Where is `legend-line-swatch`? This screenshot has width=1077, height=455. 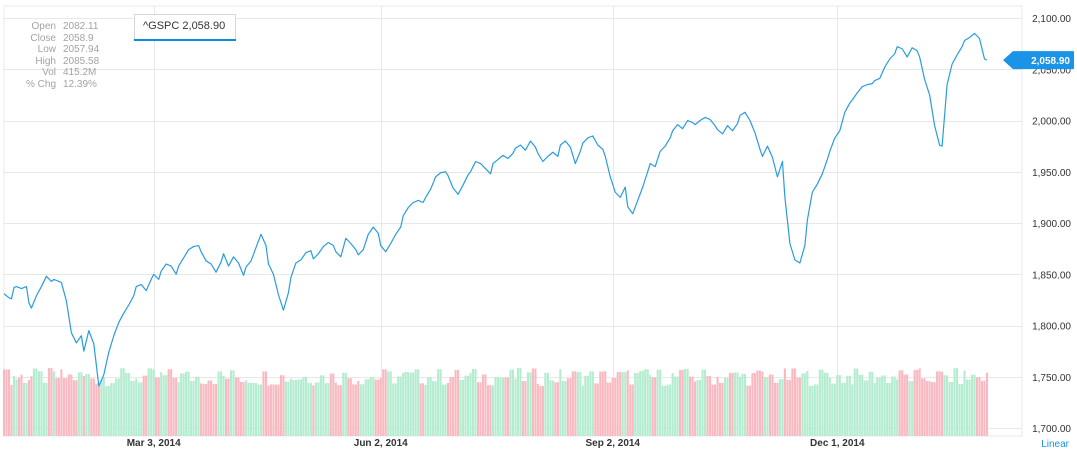
legend-line-swatch is located at coordinates (185, 40).